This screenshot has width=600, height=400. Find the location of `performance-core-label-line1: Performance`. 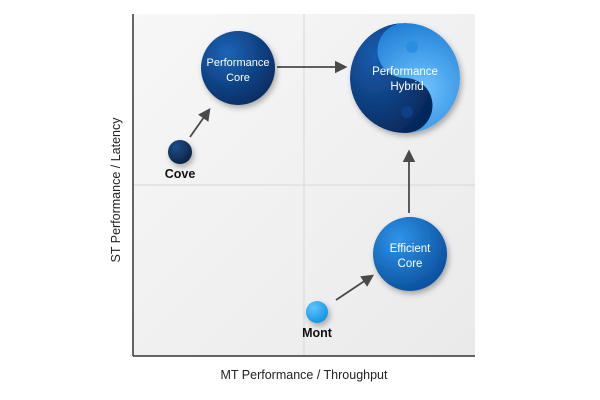

performance-core-label-line1: Performance is located at coordinates (238, 63).